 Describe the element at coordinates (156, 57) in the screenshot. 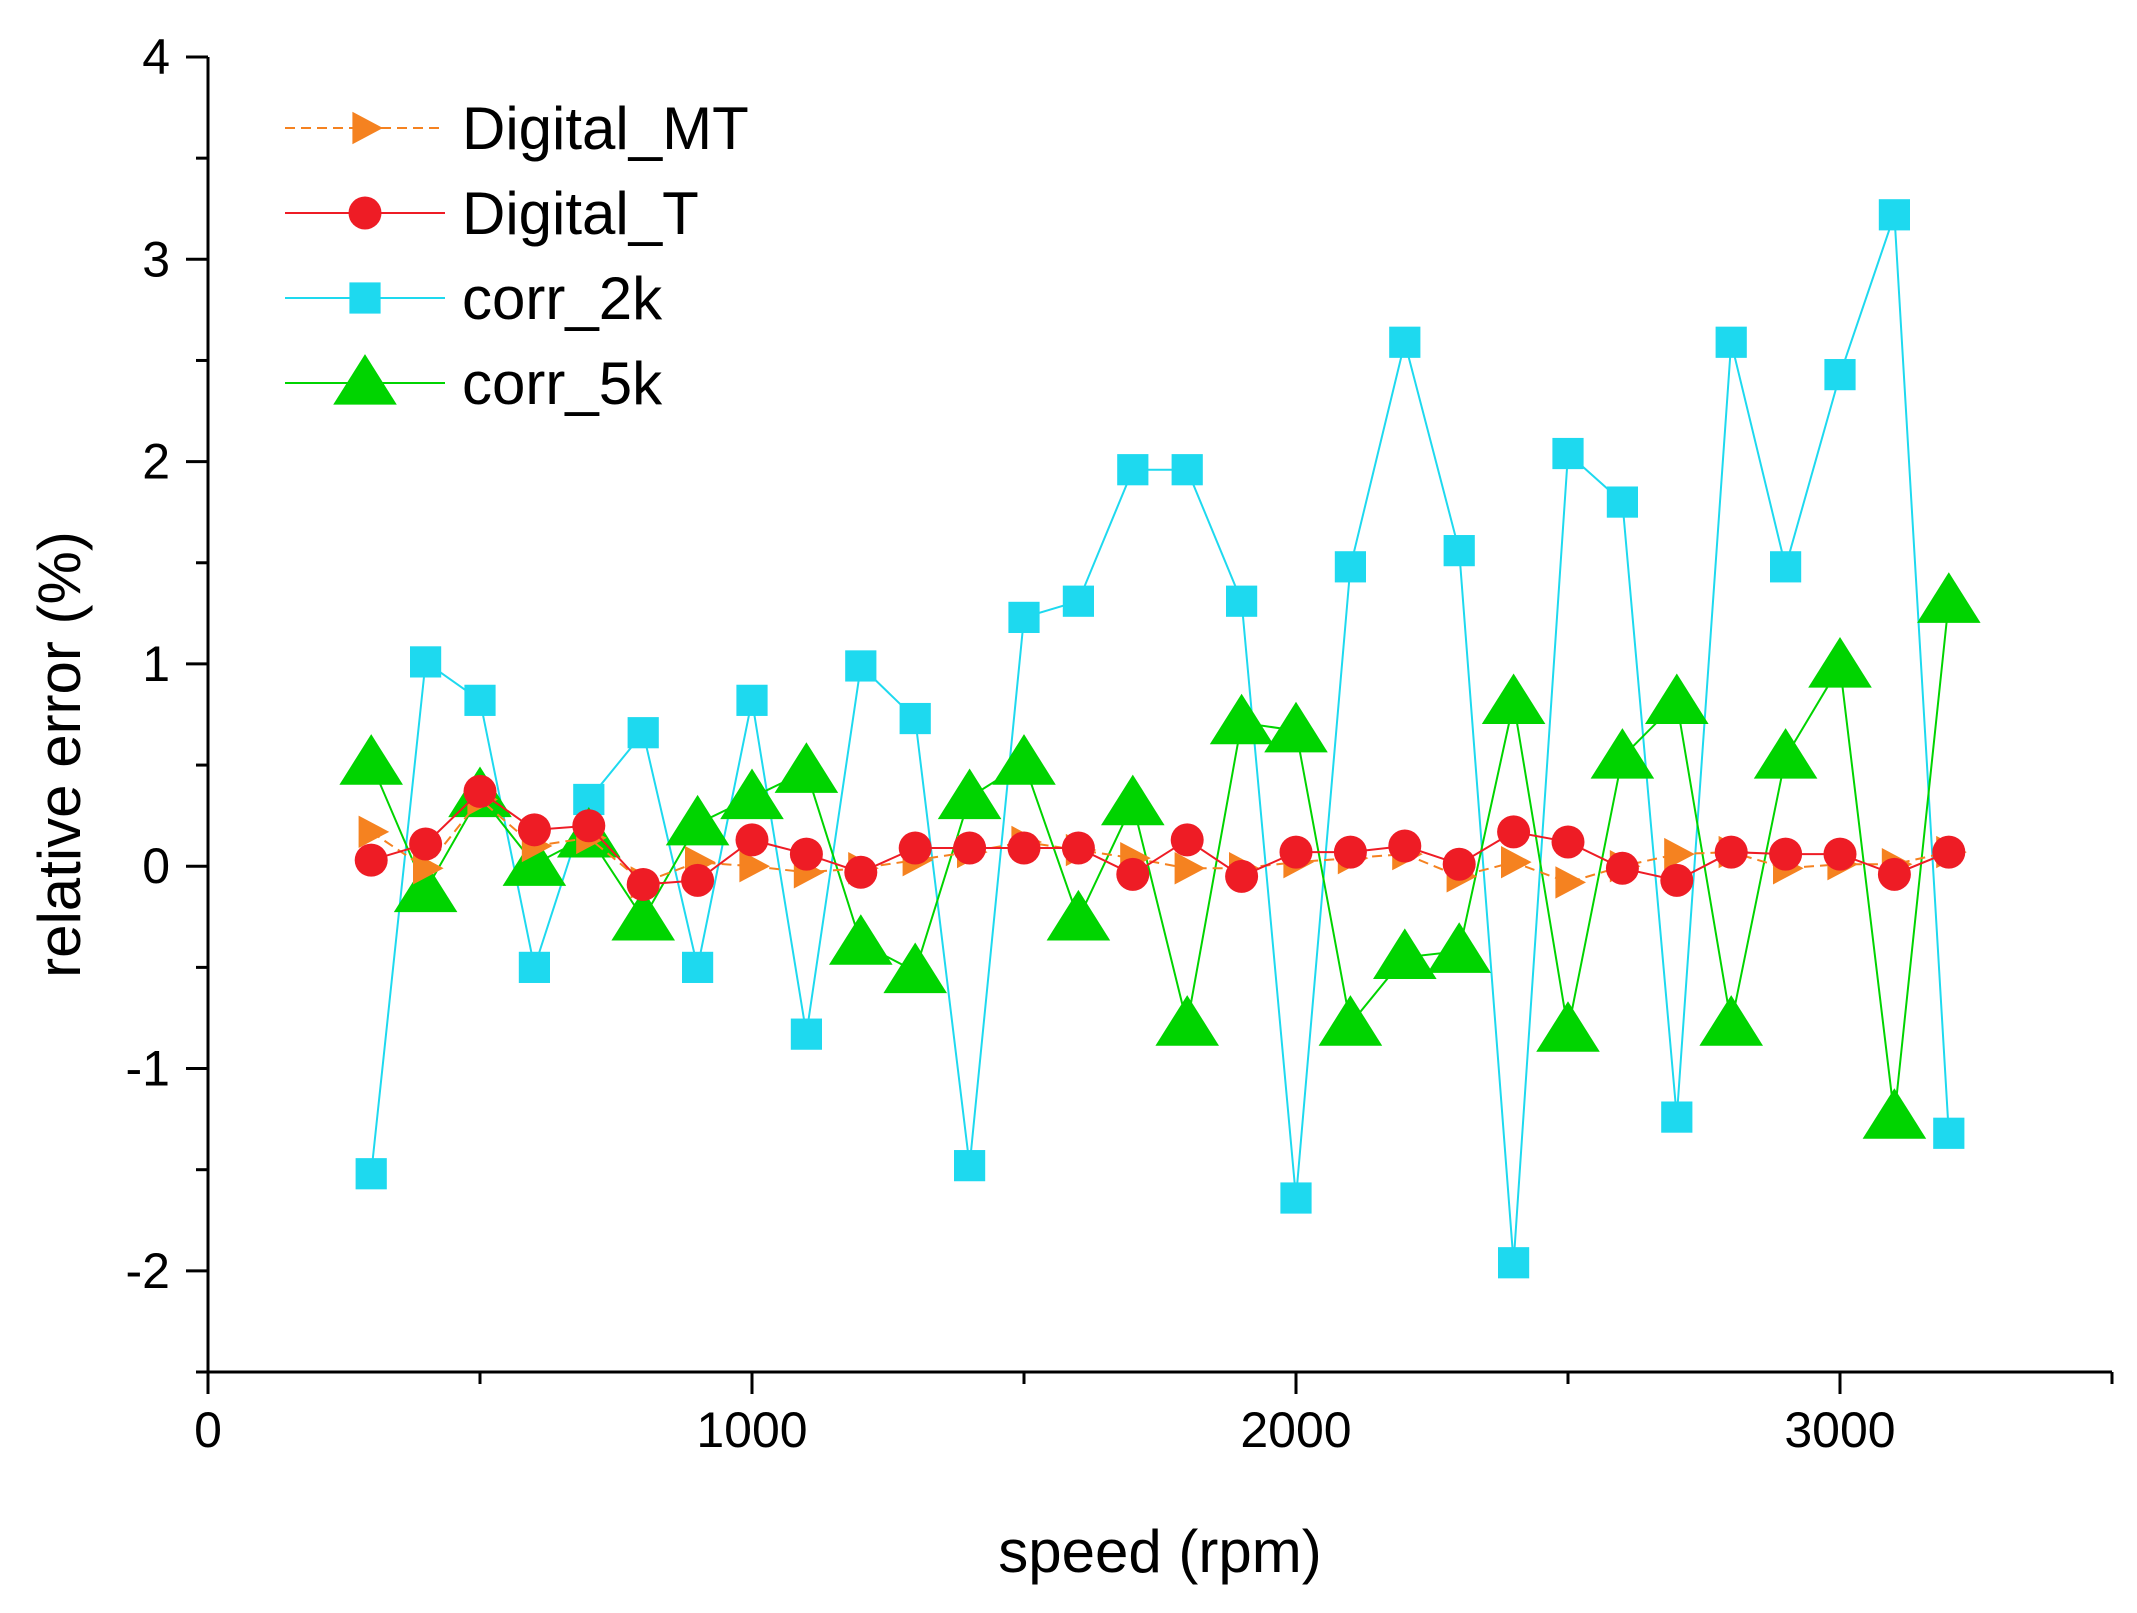

I see `y-tick-label: 4` at that location.